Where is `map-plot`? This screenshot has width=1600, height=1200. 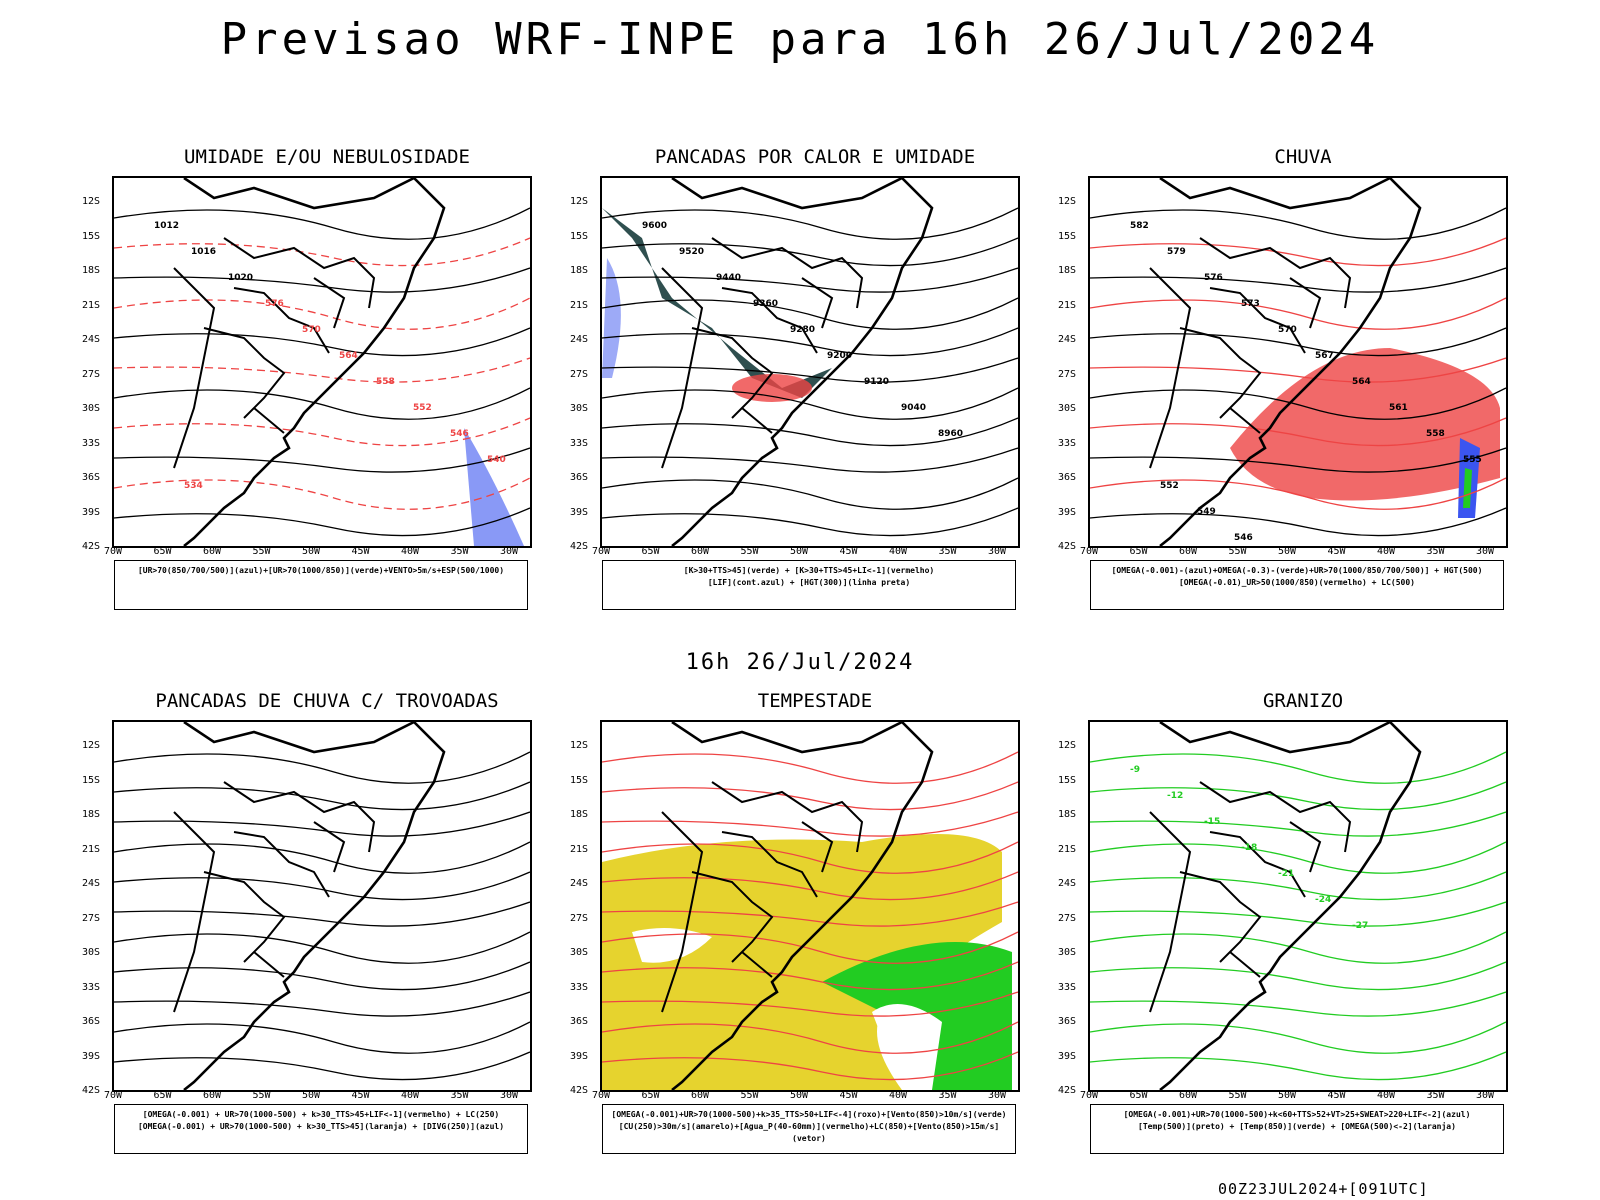 map-plot is located at coordinates (322, 906).